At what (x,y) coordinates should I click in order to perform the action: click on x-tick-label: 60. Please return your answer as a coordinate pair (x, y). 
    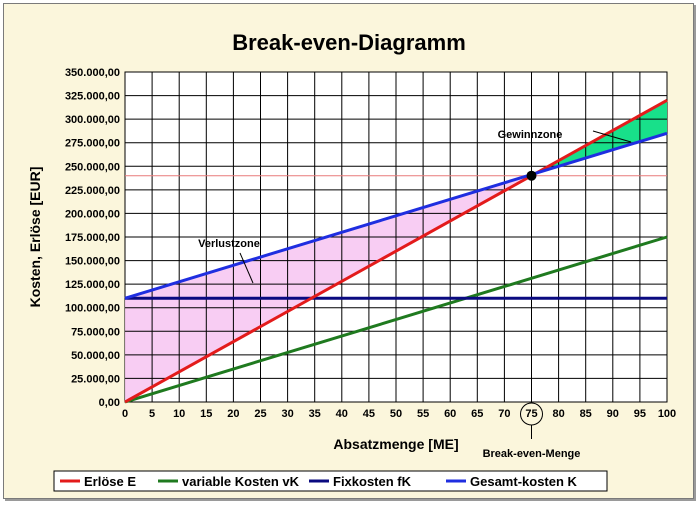
    Looking at the image, I should click on (450, 414).